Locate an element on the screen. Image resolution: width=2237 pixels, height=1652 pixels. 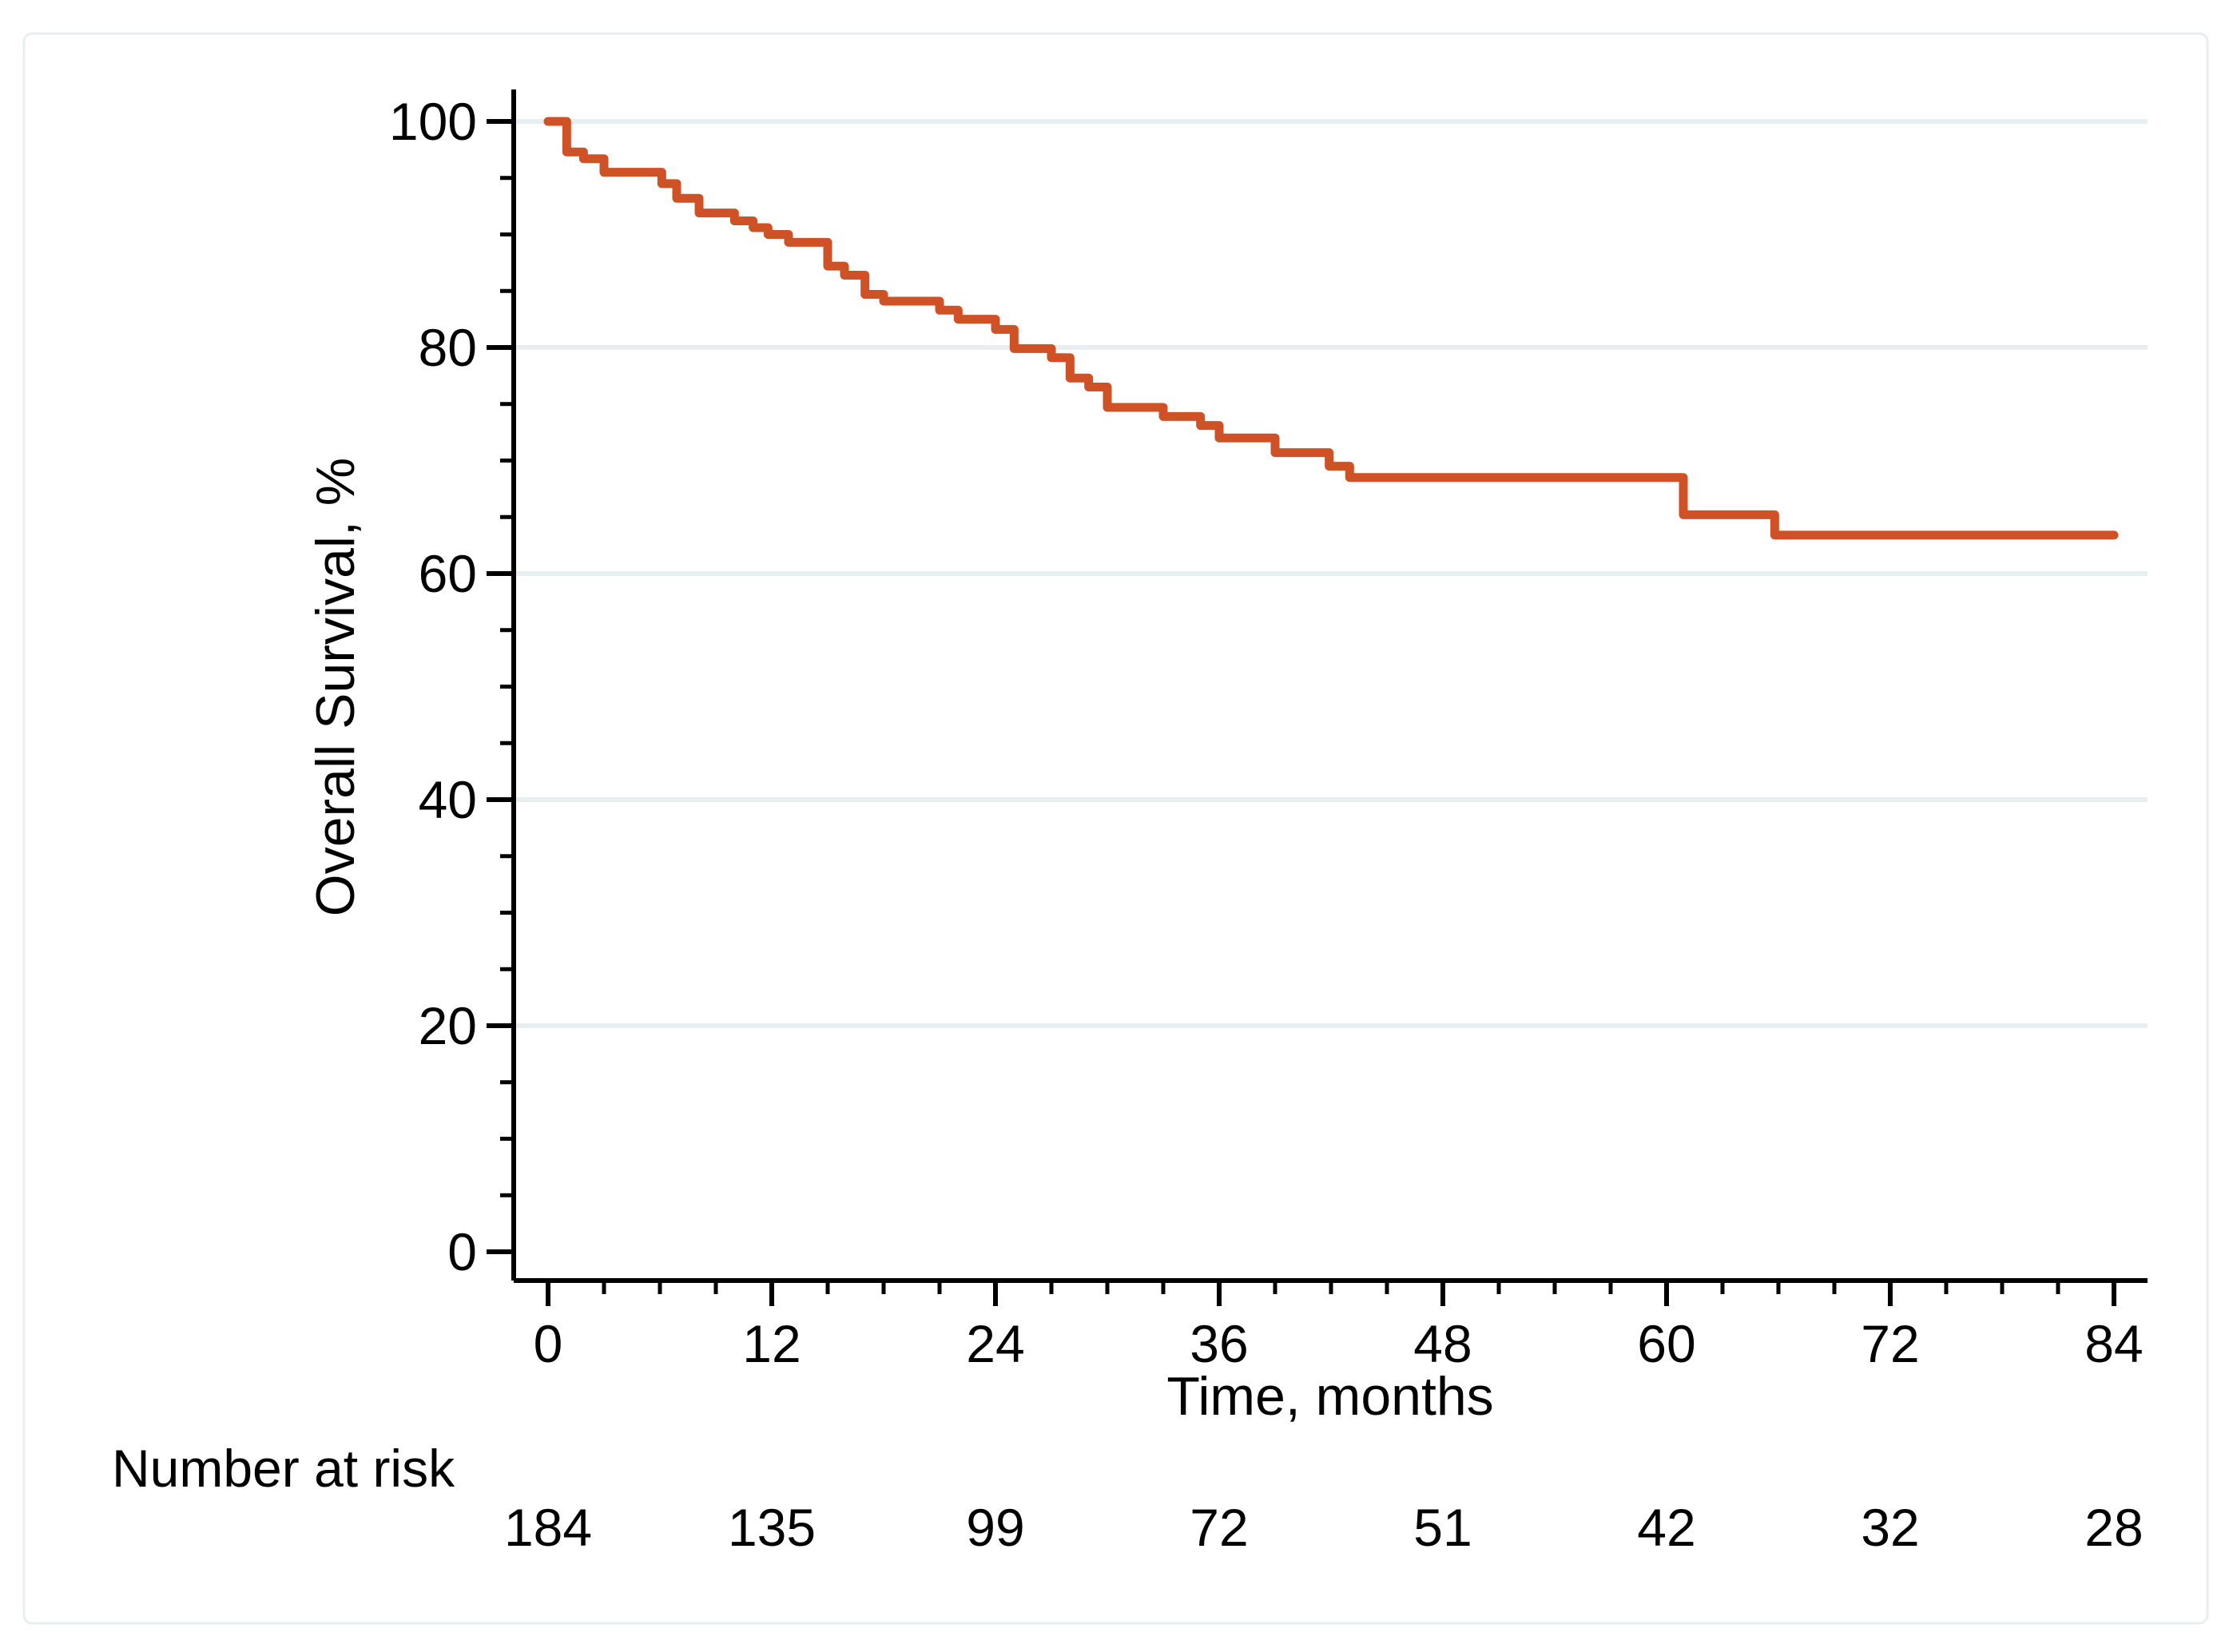
x-tick-label-60: 60 is located at coordinates (1666, 1343).